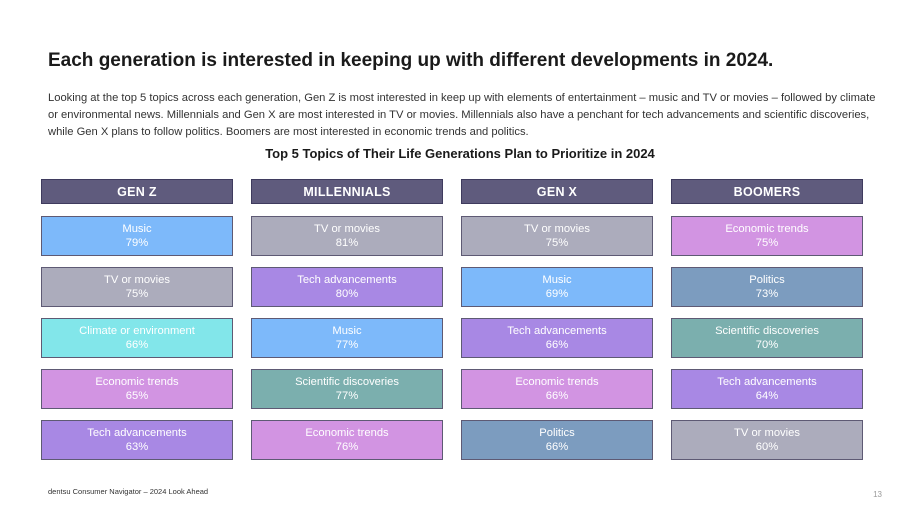 This screenshot has height=518, width=920. Describe the element at coordinates (347, 243) in the screenshot. I see `topic-value: 81%` at that location.